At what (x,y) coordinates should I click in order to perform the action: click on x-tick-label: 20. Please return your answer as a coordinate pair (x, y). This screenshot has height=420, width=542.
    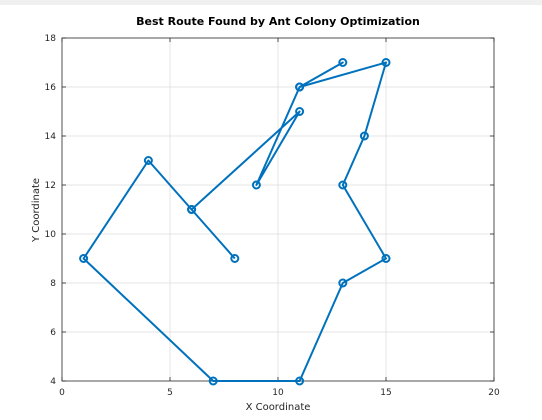
    Looking at the image, I should click on (494, 393).